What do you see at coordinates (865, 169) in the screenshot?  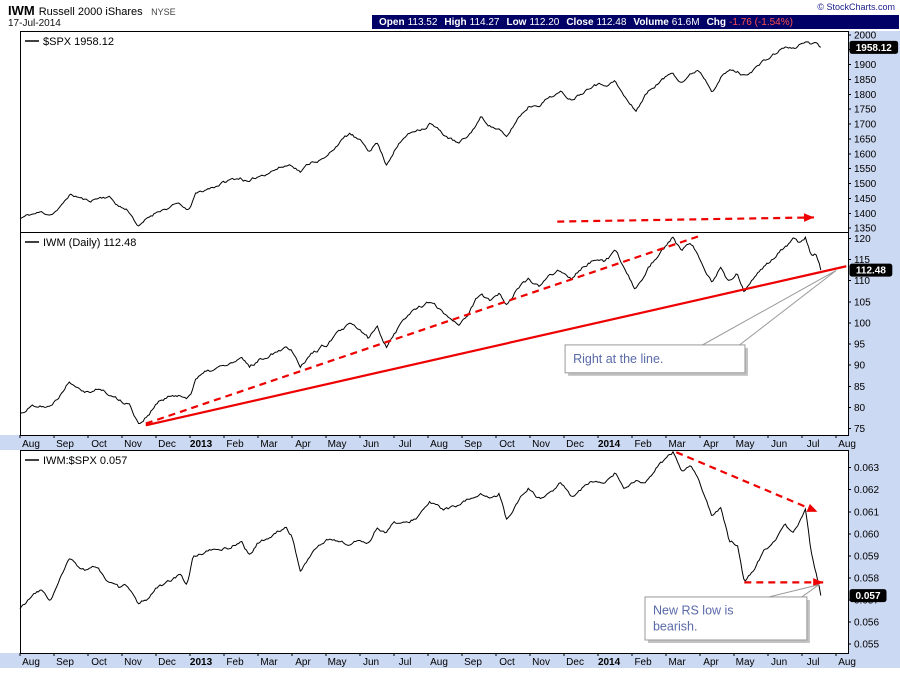 I see `svg-text: 1550` at bounding box center [865, 169].